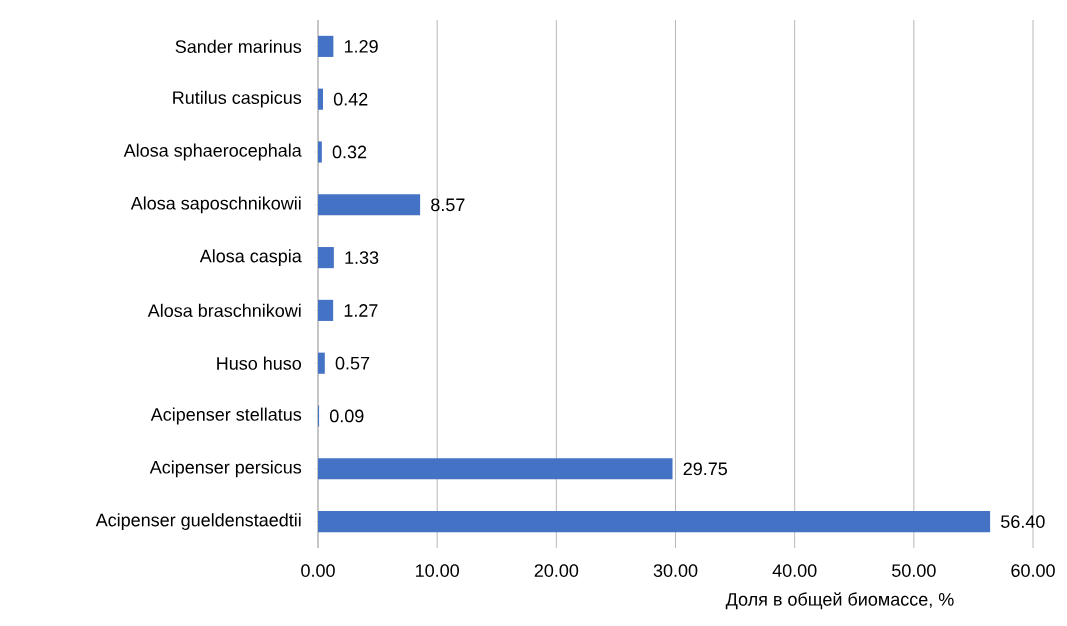 The width and height of the screenshot is (1067, 626). I want to click on y-tick-label: Rutilus caspicus, so click(237, 99).